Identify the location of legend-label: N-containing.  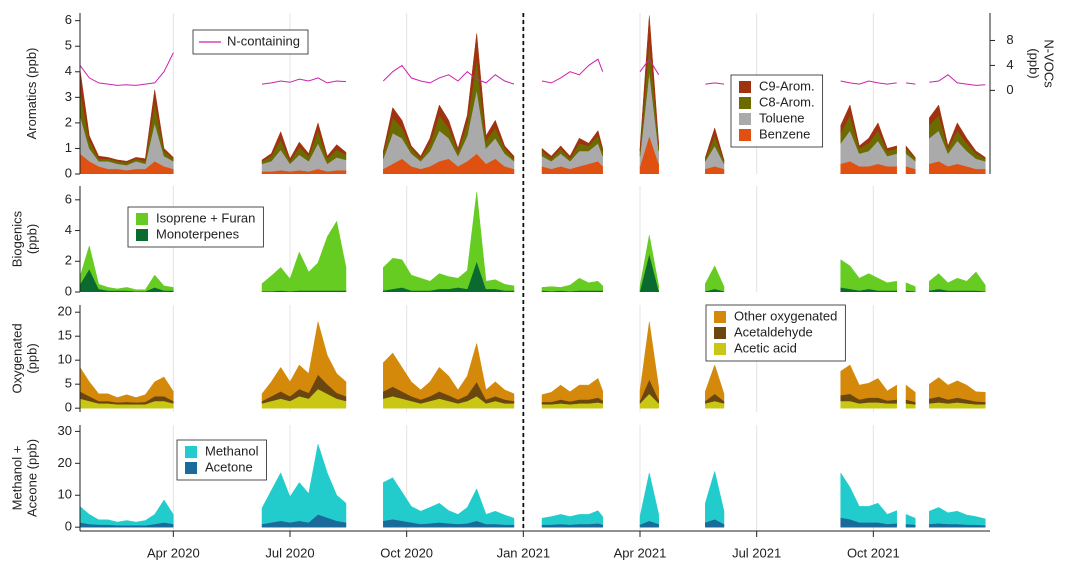
(263, 40).